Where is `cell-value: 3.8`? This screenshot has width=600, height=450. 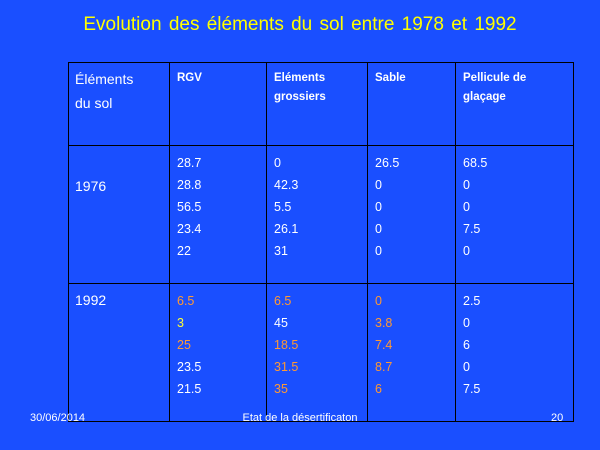 cell-value: 3.8 is located at coordinates (384, 323).